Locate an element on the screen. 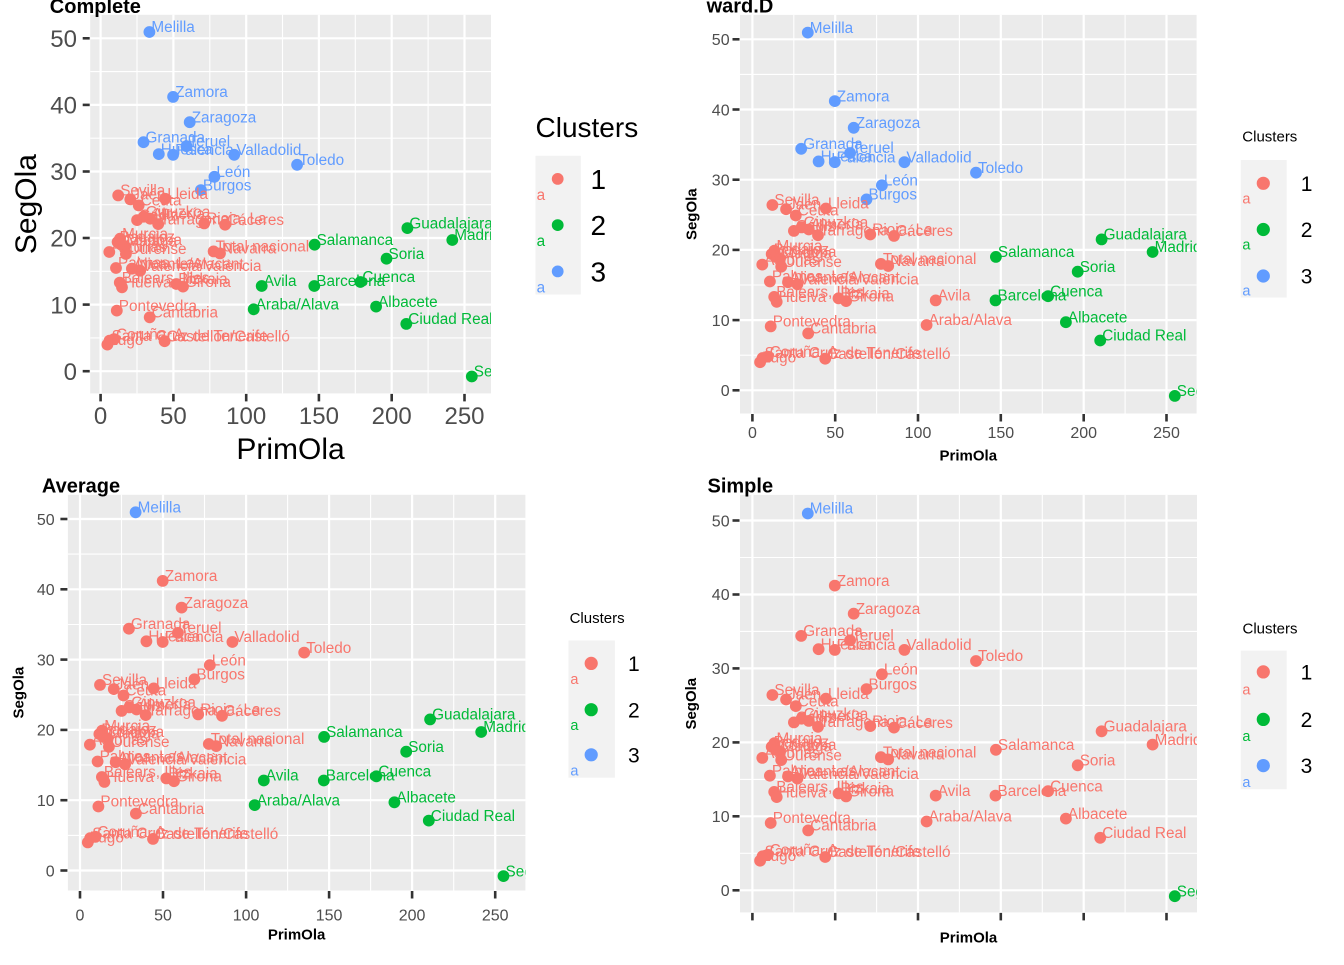 Image resolution: width=1344 pixels, height=965 pixels. svg-text: Madrid is located at coordinates (1178, 740).